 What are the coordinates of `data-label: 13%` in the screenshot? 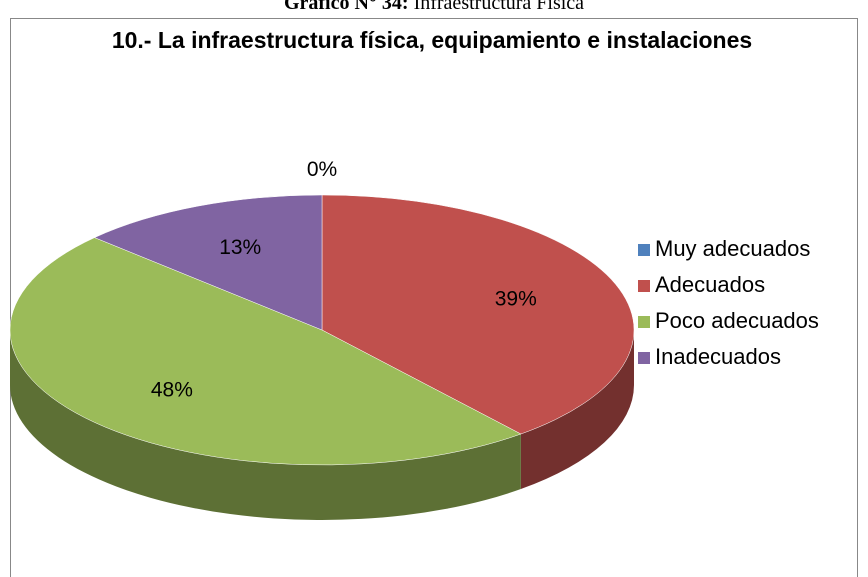 It's located at (240, 247).